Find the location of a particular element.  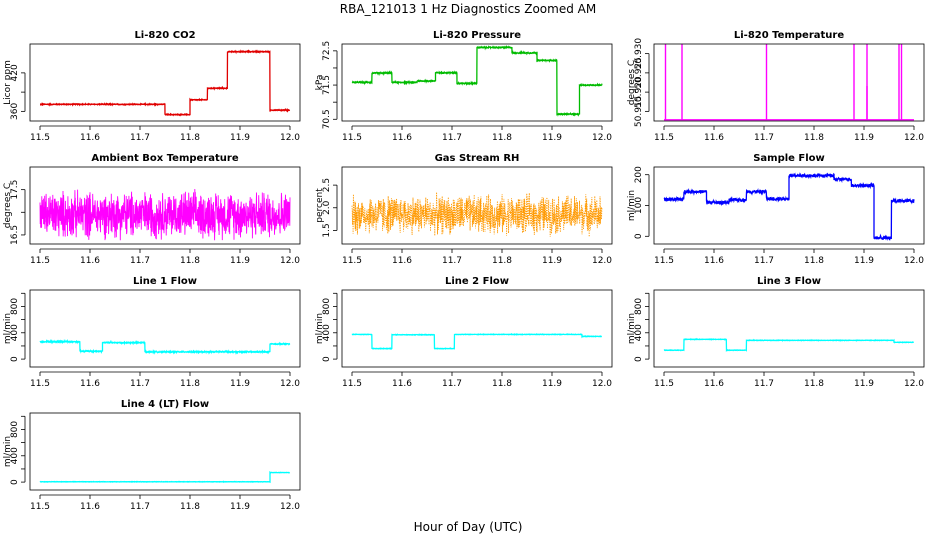

y-tick-label: 50.930 is located at coordinates (639, 54).